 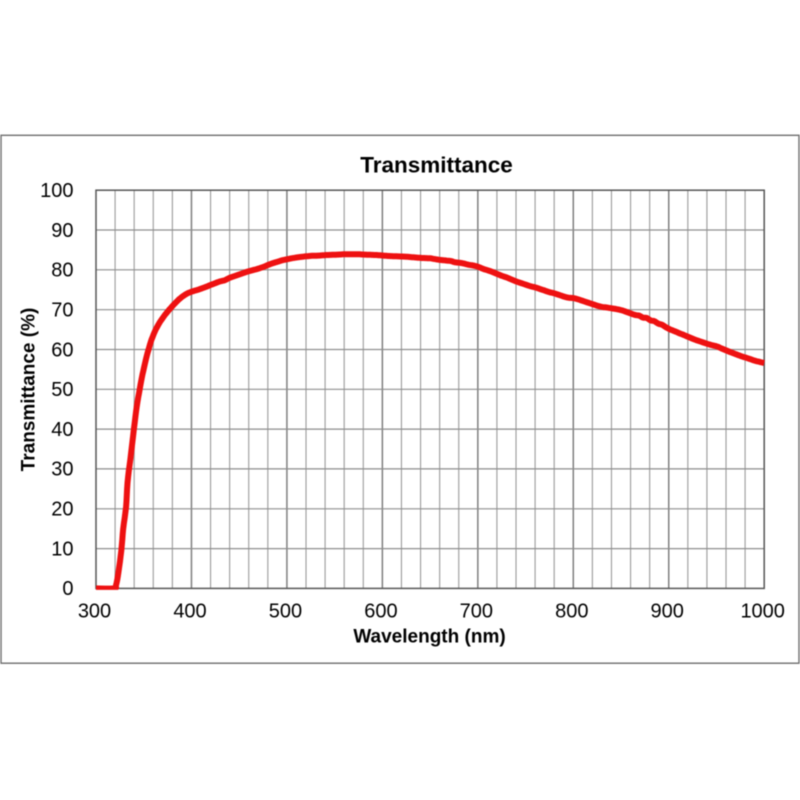 I want to click on svg-text: 20, so click(x=62, y=510).